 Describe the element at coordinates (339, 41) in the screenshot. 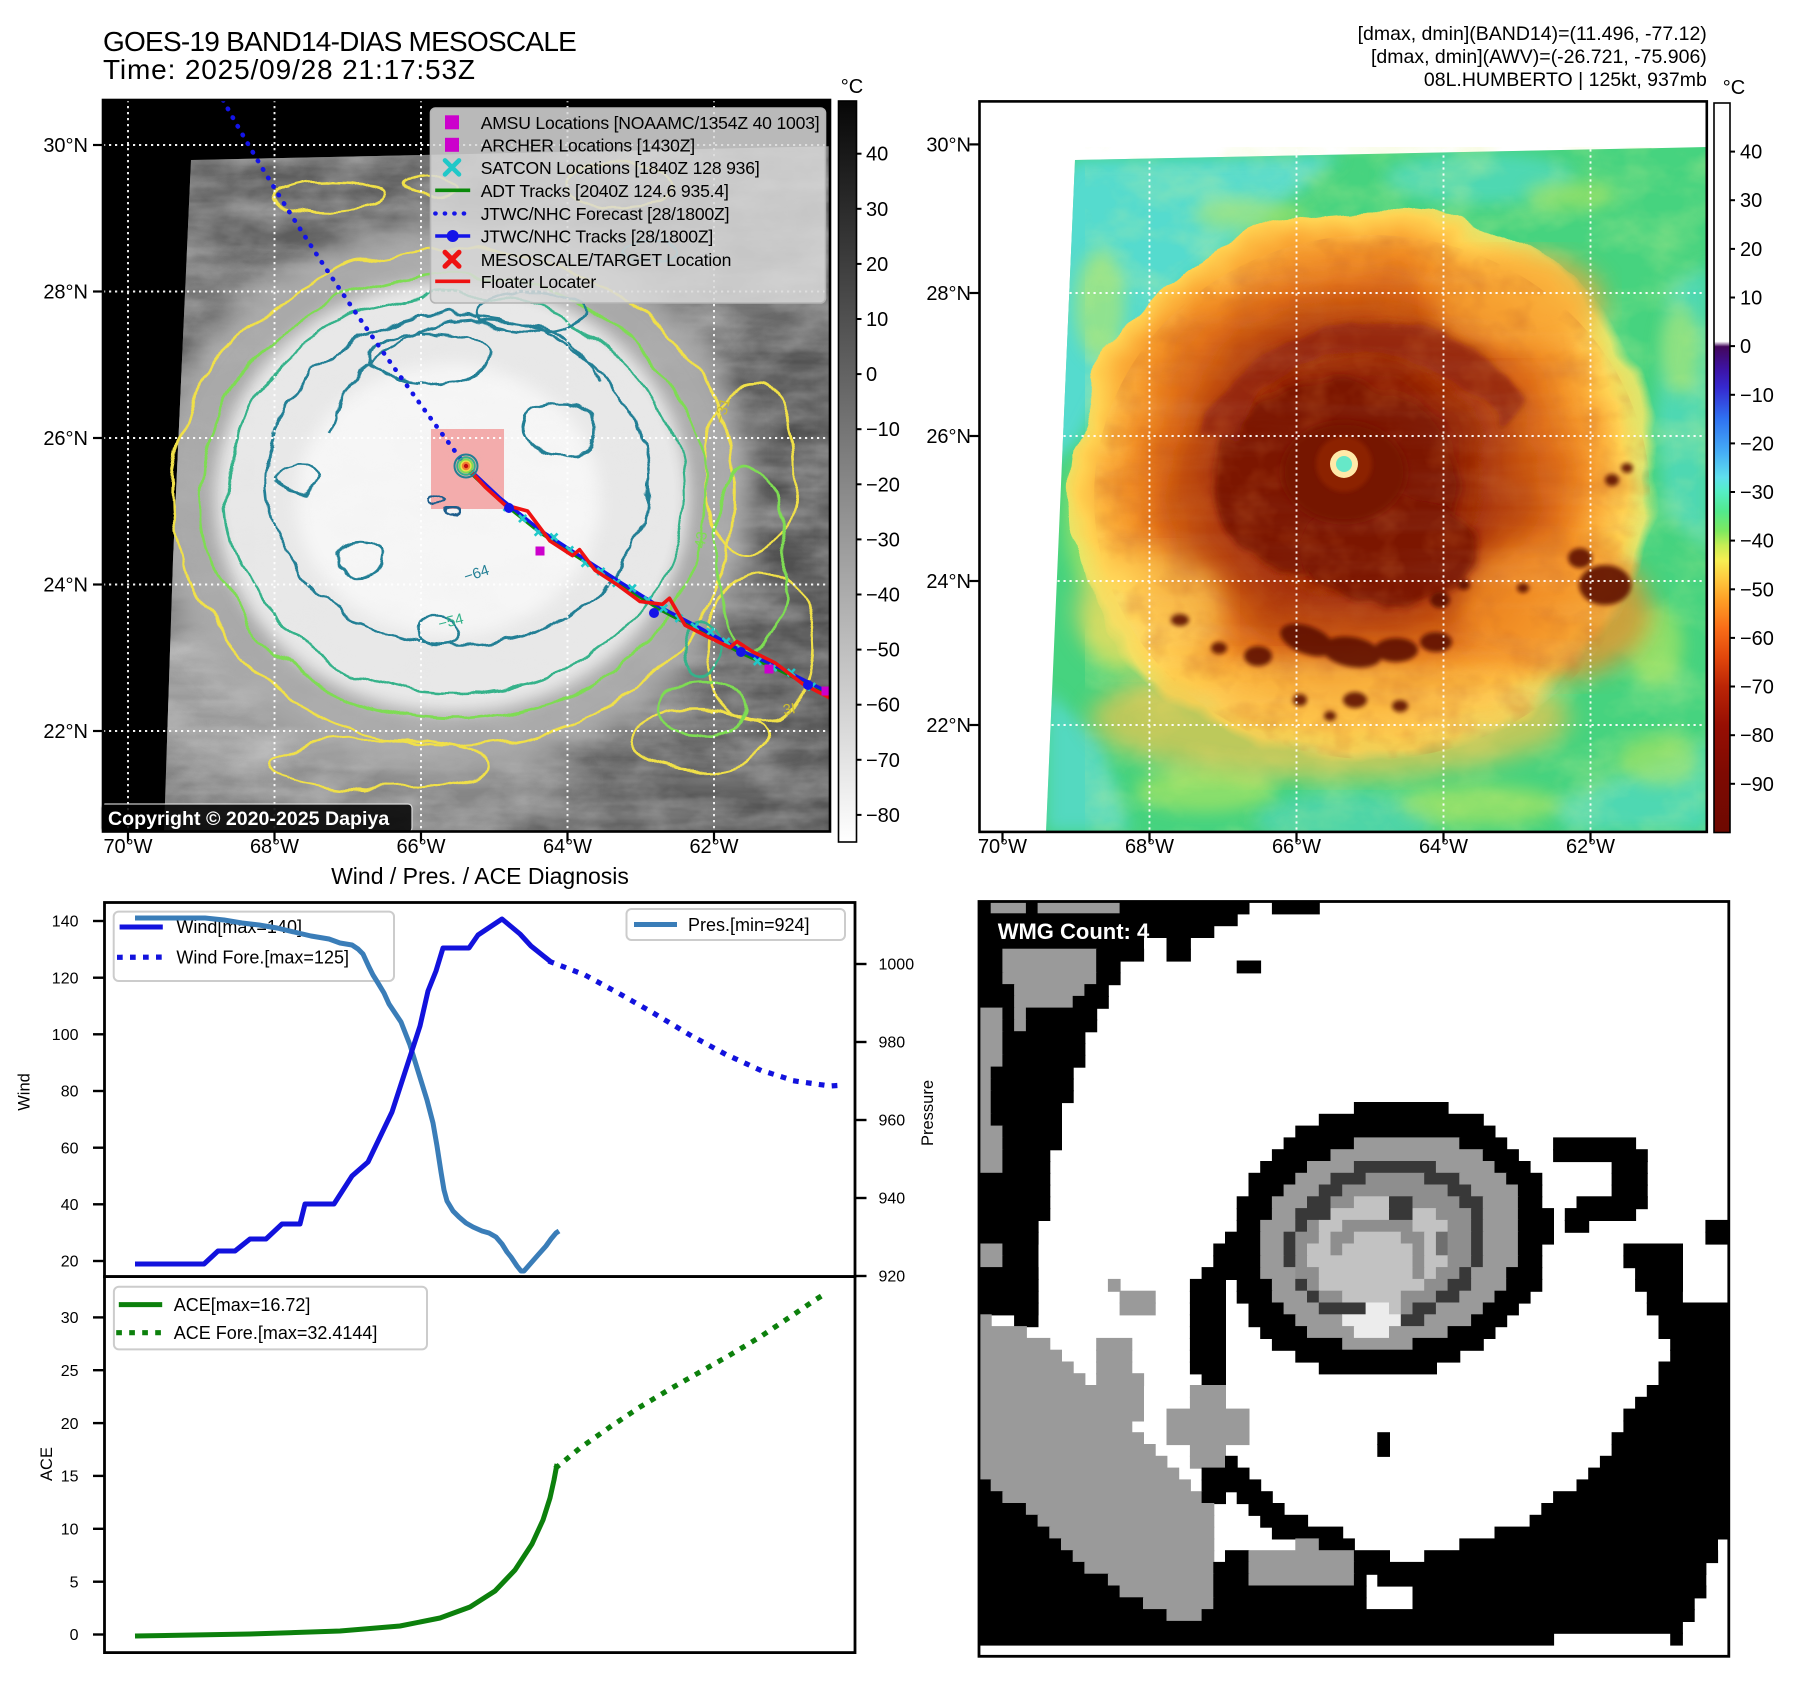

I see `svg-text: GOES-19 BAND14-DIAS MESOSCALE` at that location.